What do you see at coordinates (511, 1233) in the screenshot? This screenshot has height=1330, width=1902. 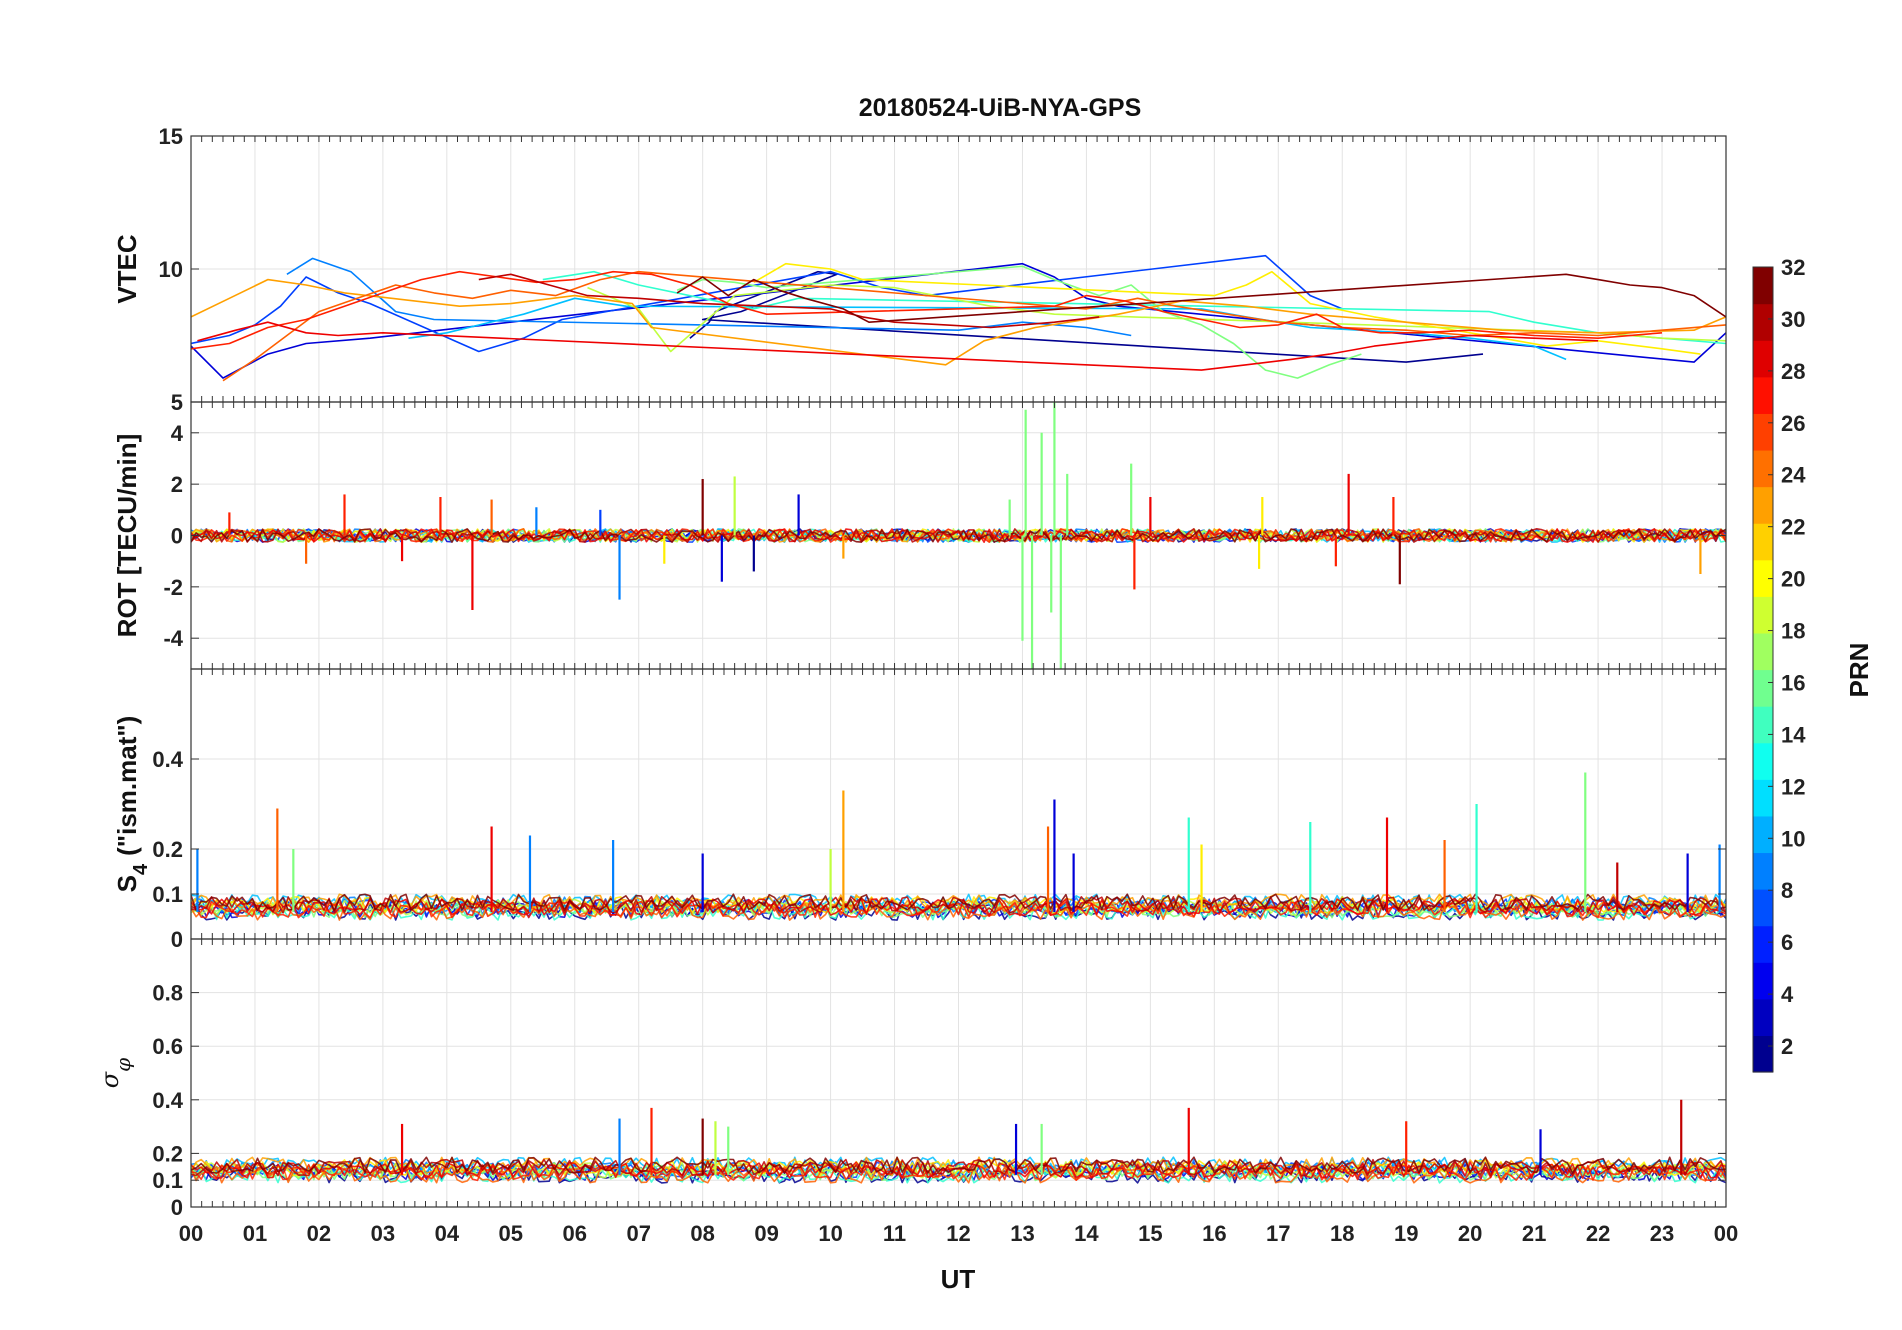 I see `x-tick-label: 05` at bounding box center [511, 1233].